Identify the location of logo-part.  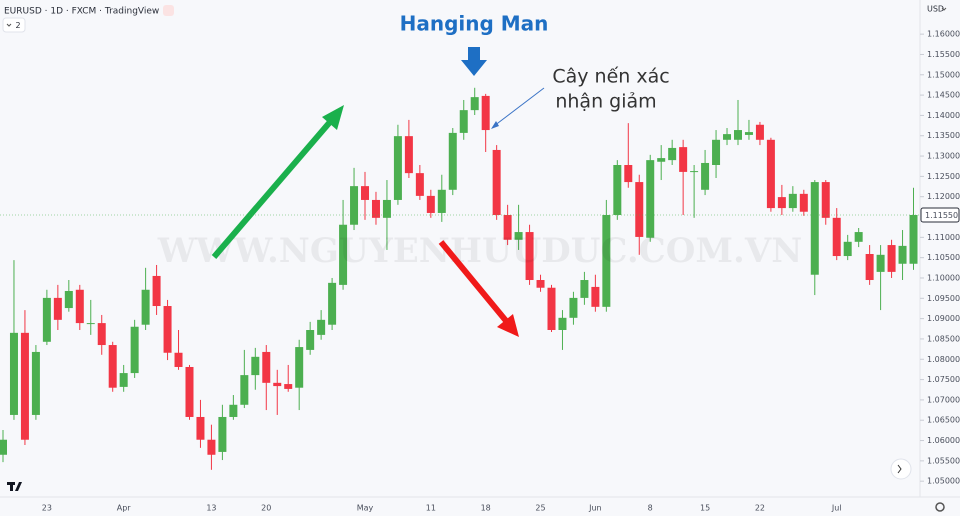
(18, 486).